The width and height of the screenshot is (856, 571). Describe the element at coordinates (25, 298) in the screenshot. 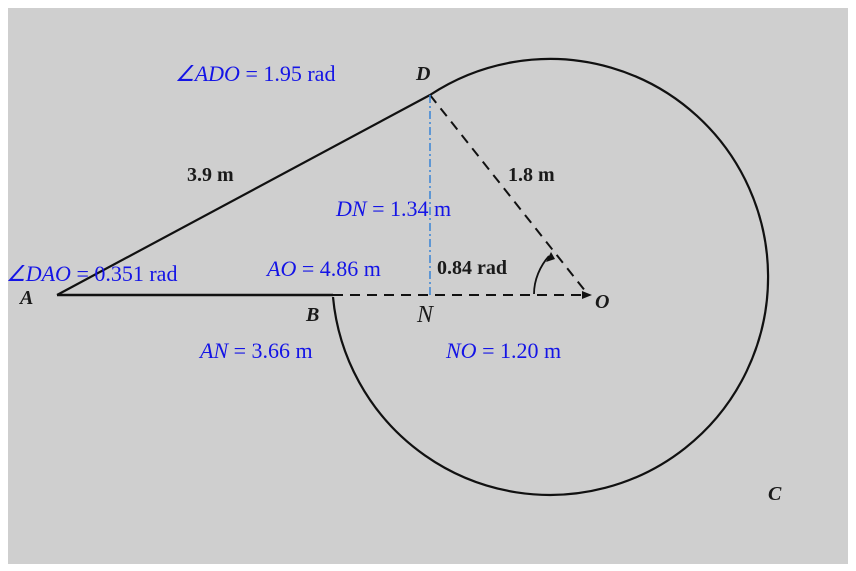

I see `point-label-a: A` at that location.